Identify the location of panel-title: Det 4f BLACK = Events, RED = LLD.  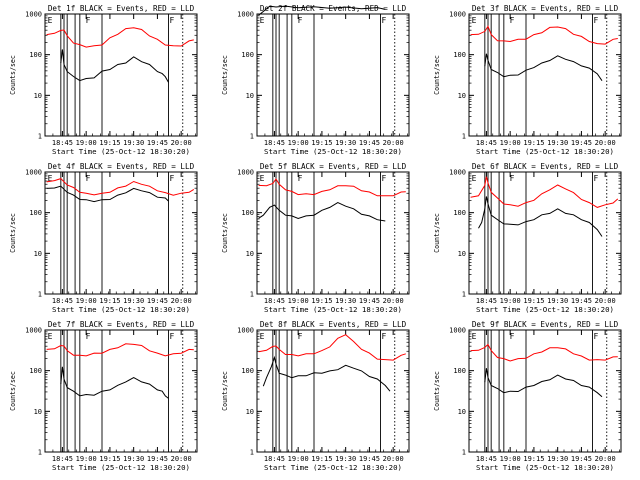
(121, 166).